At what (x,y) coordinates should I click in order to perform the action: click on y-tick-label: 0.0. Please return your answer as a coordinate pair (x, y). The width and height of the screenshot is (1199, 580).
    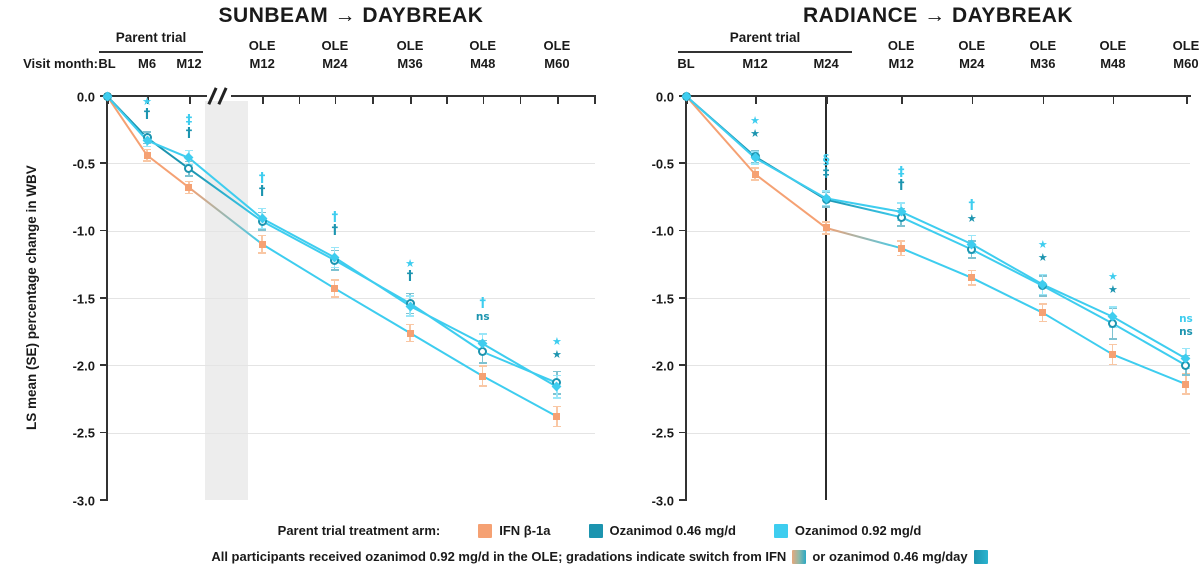
    Looking at the image, I should click on (664, 96).